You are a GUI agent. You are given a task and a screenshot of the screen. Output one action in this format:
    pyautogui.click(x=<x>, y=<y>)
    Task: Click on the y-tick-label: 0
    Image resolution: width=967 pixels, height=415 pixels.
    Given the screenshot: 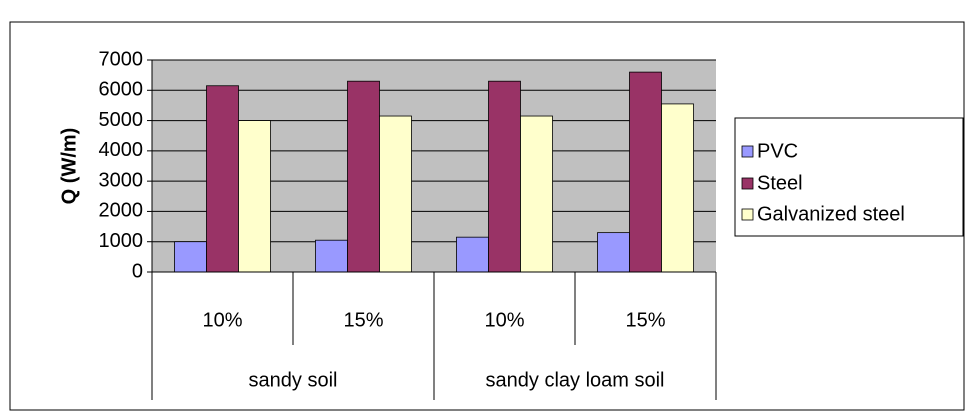 What is the action you would take?
    pyautogui.click(x=137, y=271)
    